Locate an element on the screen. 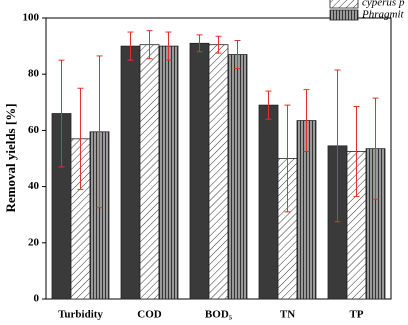 The height and width of the screenshot is (325, 408). legend-label: cyperus p is located at coordinates (383, 4).